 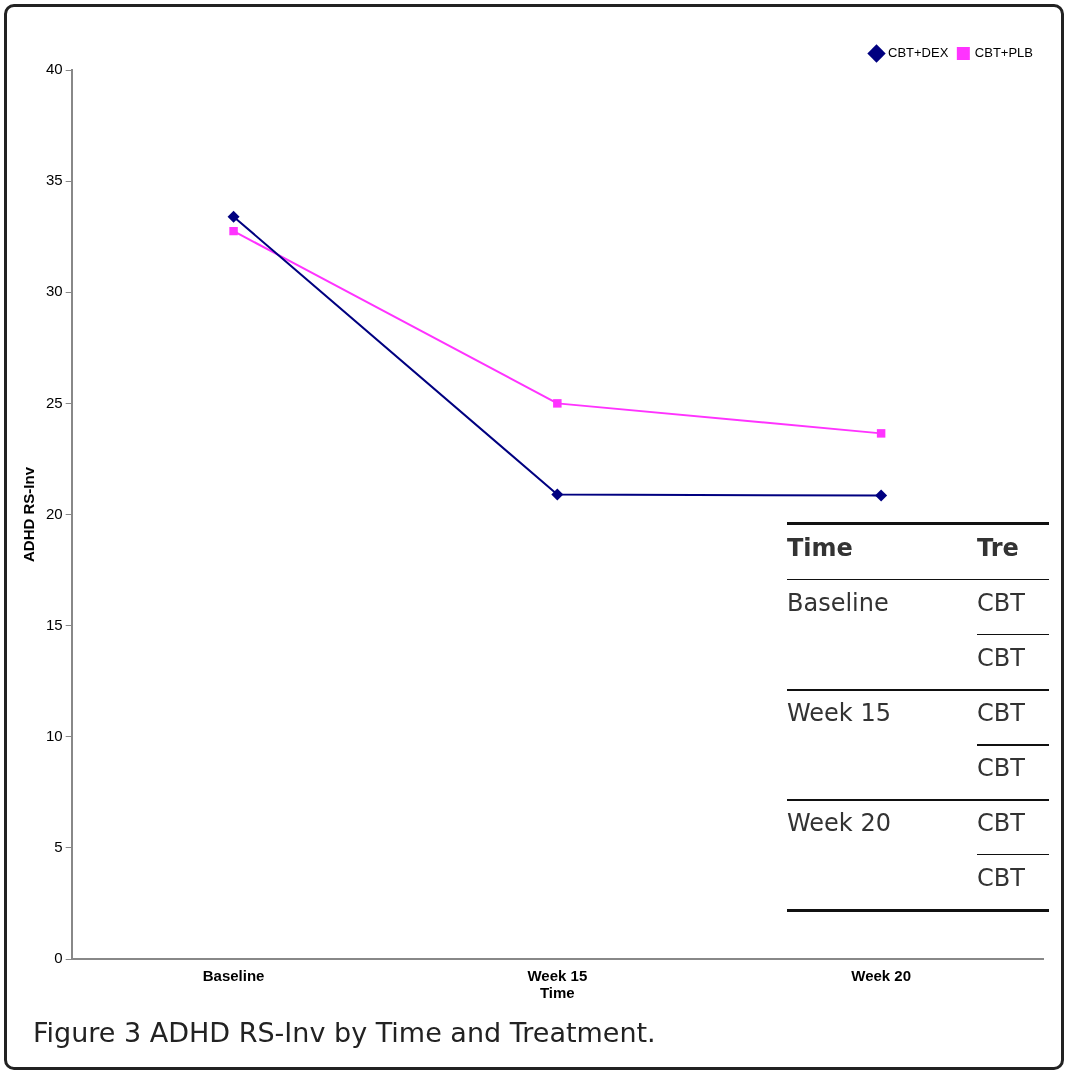 What do you see at coordinates (54, 291) in the screenshot?
I see `y-tick-label: 30` at bounding box center [54, 291].